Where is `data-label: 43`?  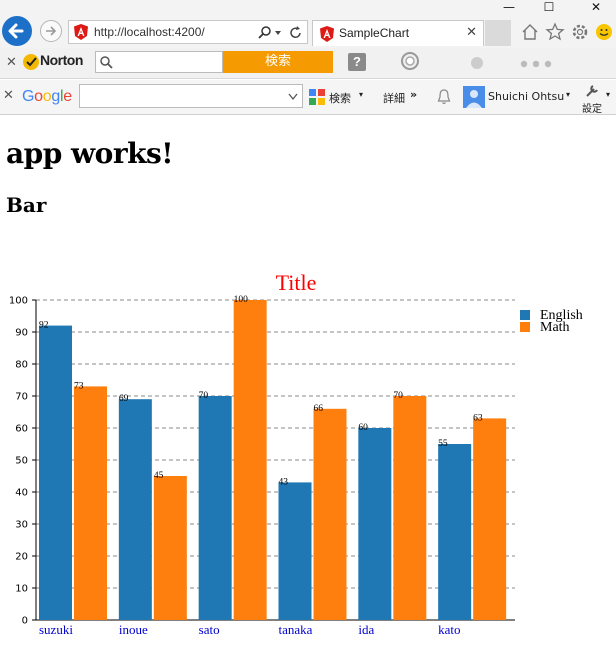 data-label: 43 is located at coordinates (284, 482).